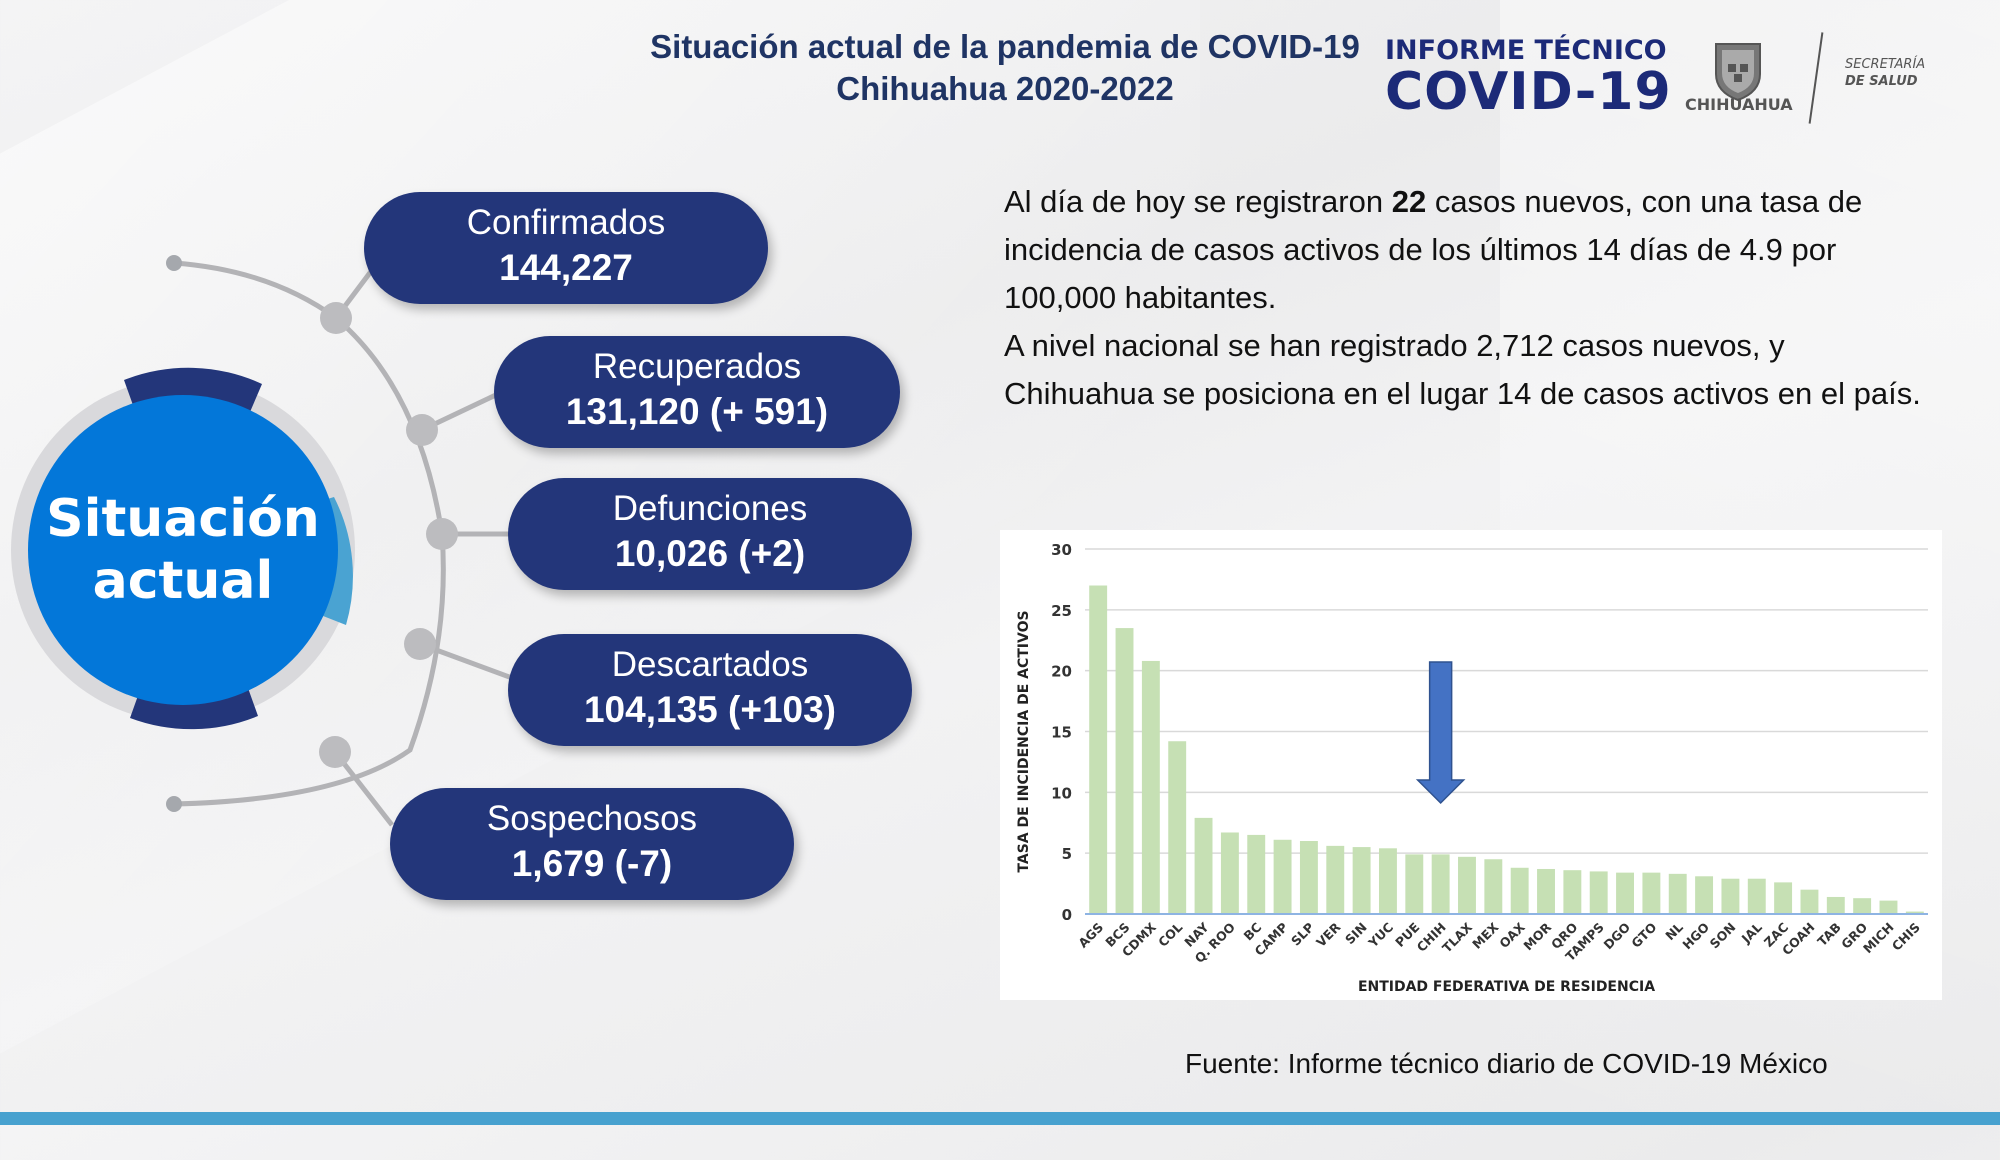 This screenshot has height=1160, width=2000. Describe the element at coordinates (1061, 672) in the screenshot. I see `y-tick-label: 20` at that location.